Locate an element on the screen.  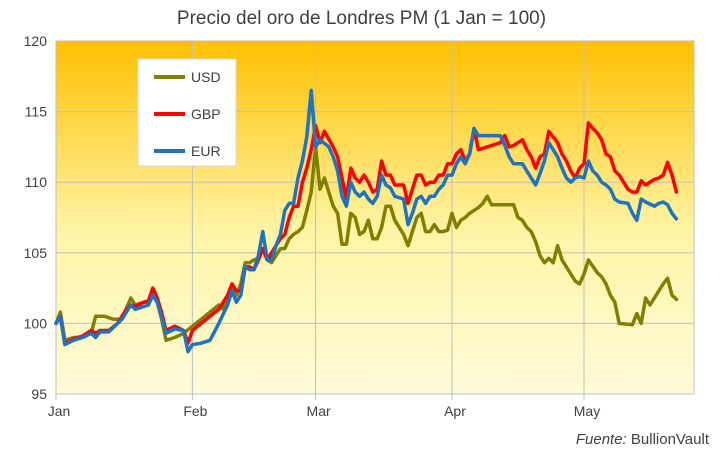
y-tick-label: 105 is located at coordinates (36, 253).